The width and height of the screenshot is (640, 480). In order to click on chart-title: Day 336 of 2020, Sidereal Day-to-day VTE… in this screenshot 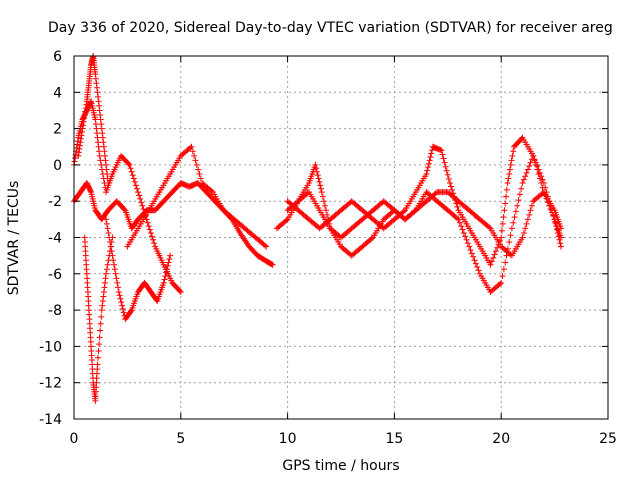, I will do `click(330, 28)`.